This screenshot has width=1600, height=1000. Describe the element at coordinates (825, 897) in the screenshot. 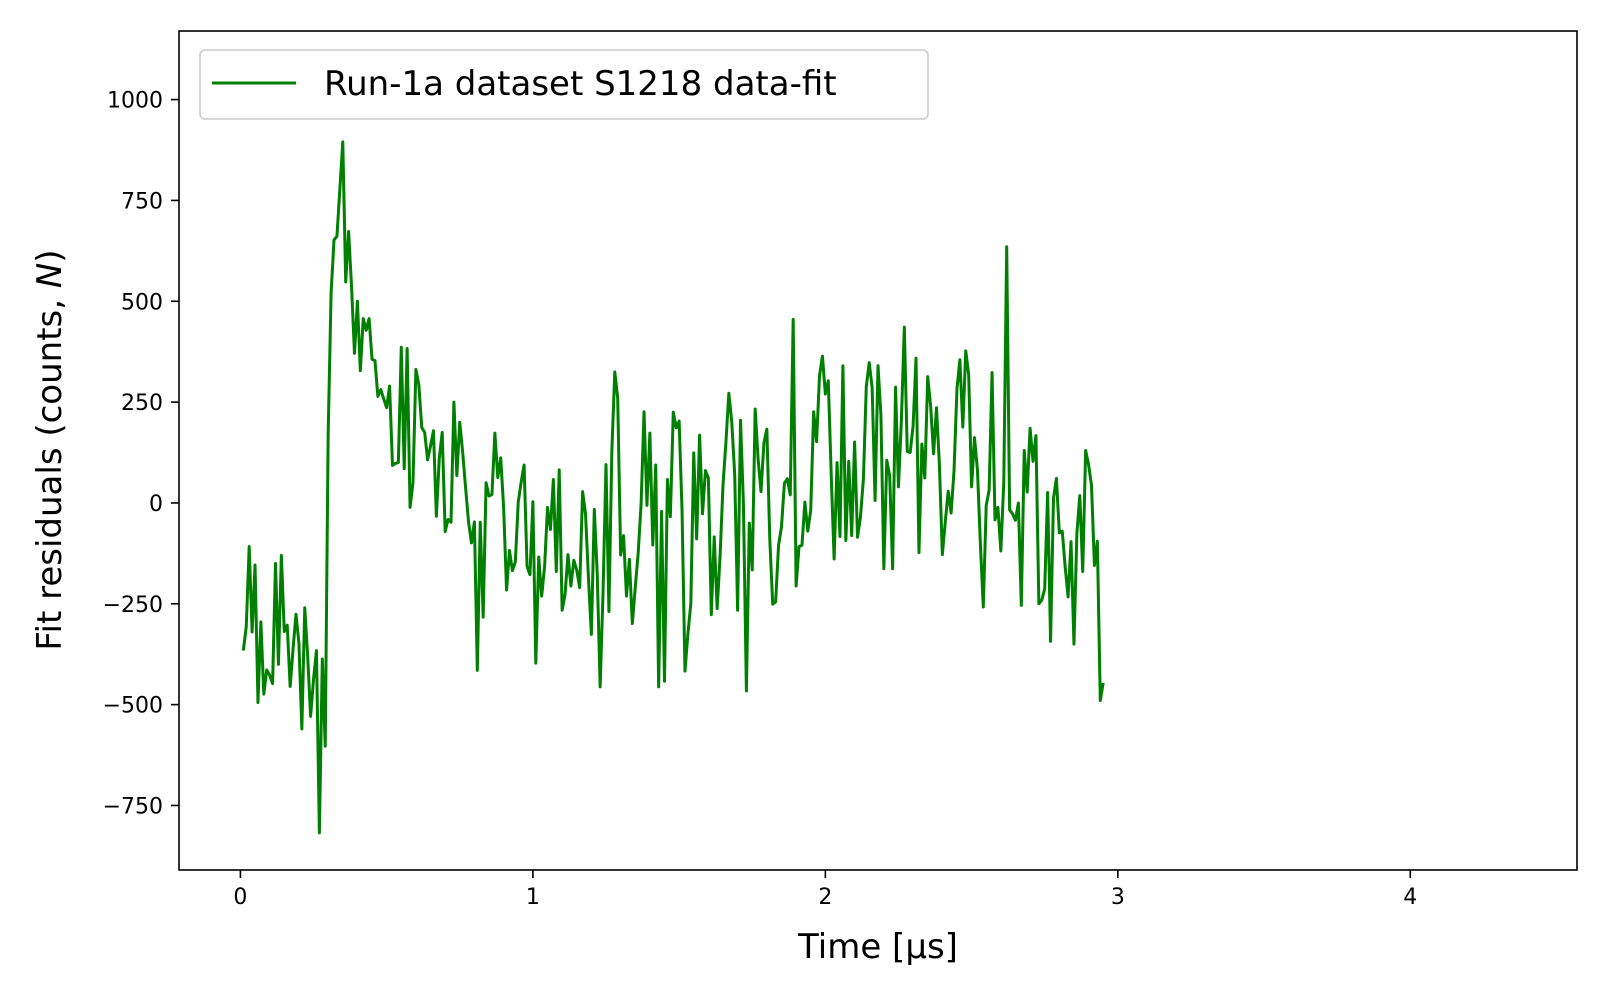

I see `x-tick-label: 2` at that location.